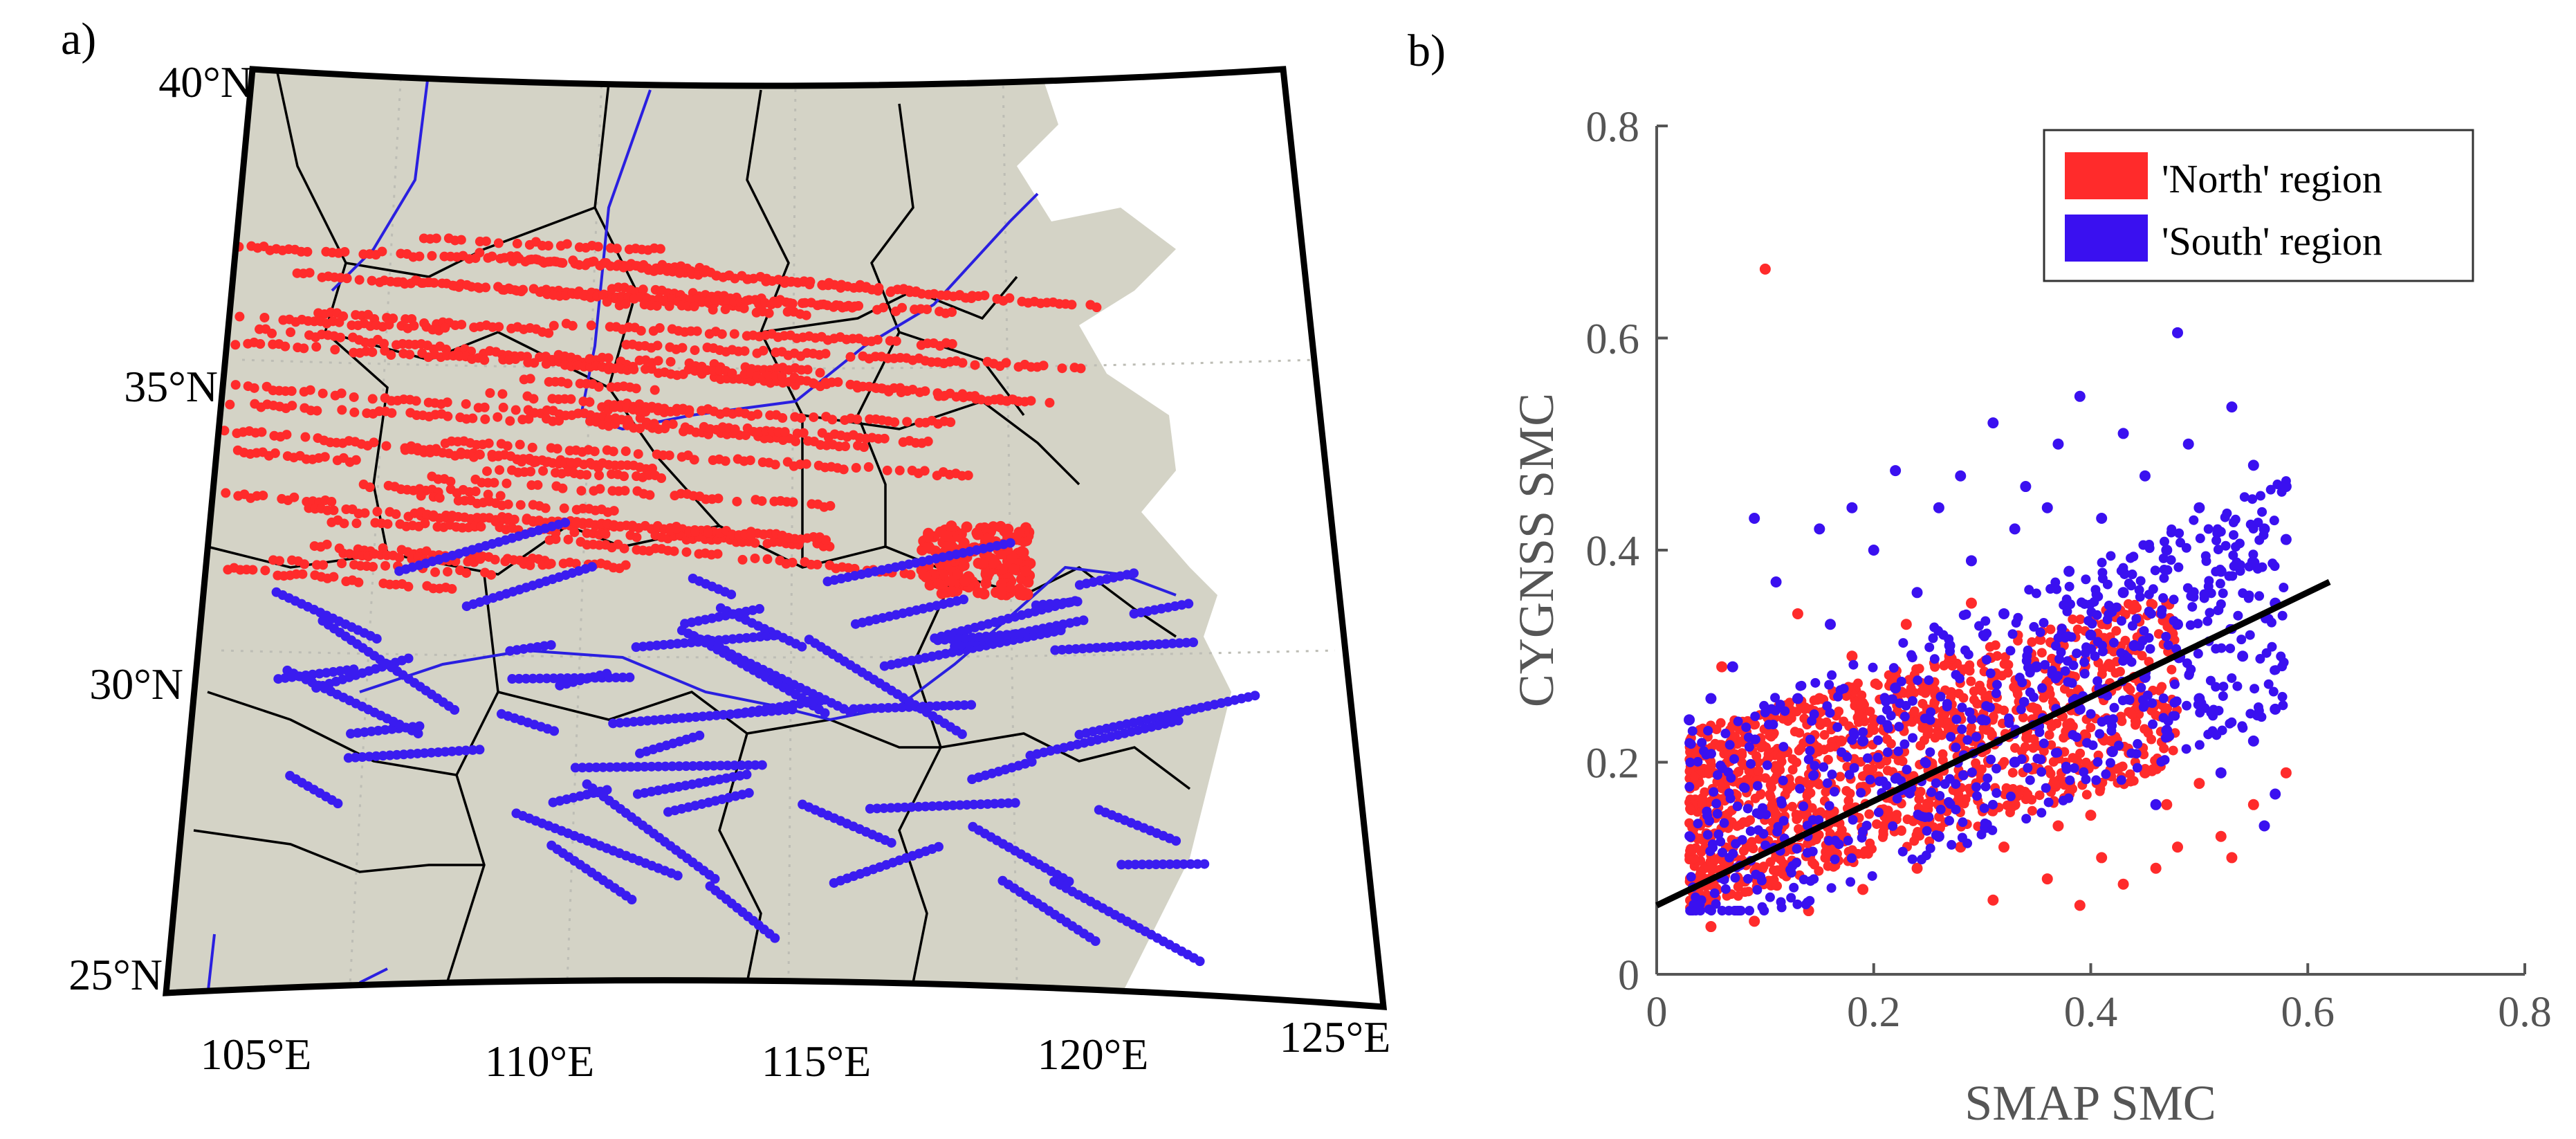 Image resolution: width=2576 pixels, height=1139 pixels. What do you see at coordinates (256, 1054) in the screenshot?
I see `lon-label-105: 105°E` at bounding box center [256, 1054].